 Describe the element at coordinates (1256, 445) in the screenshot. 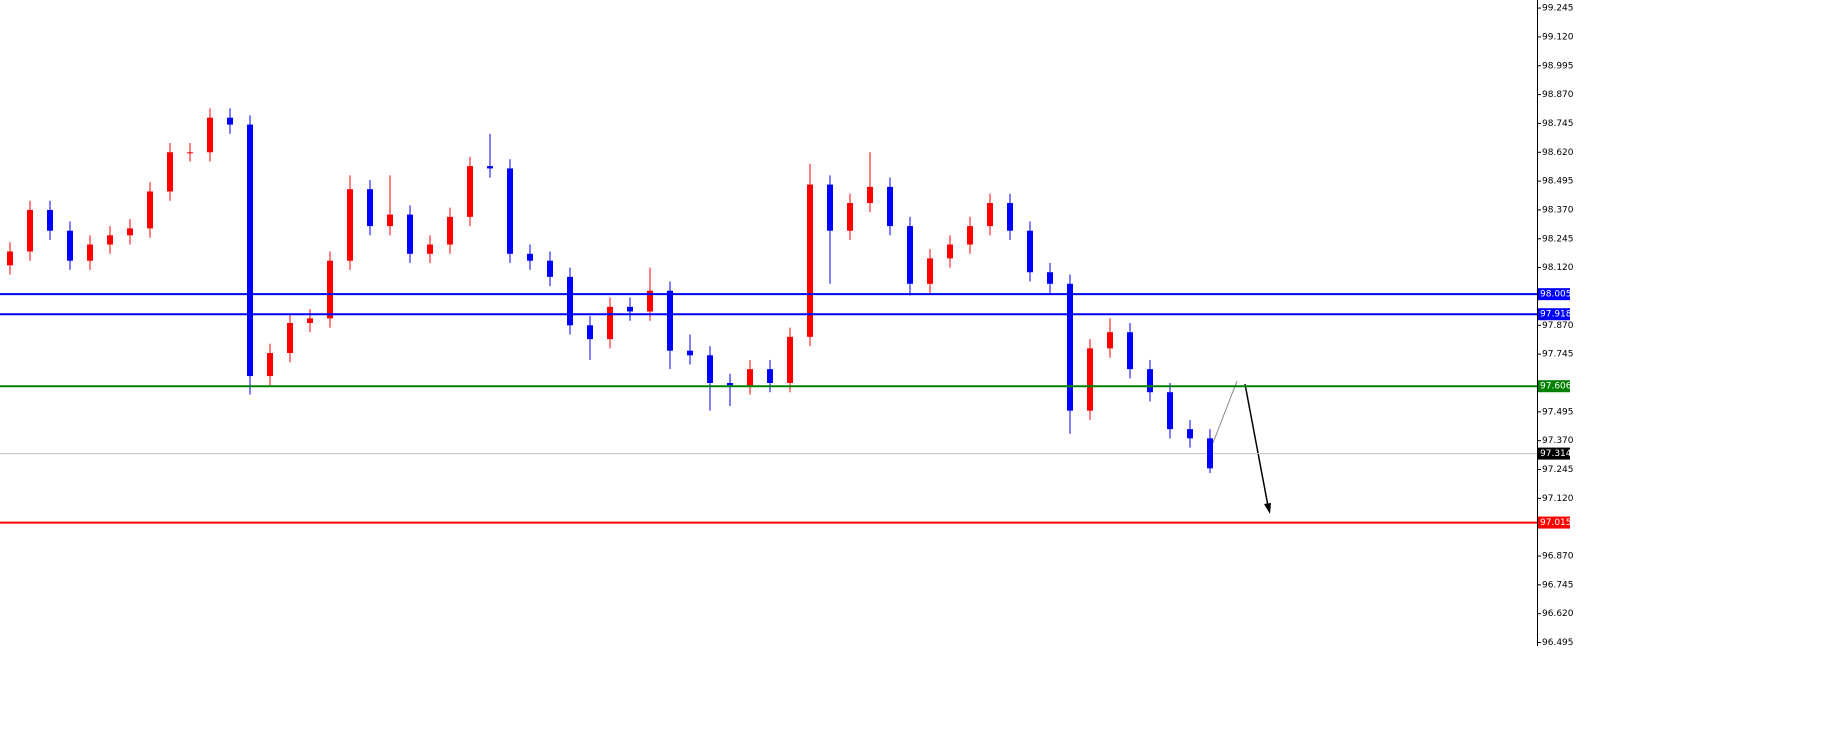

I see `projection-down` at that location.